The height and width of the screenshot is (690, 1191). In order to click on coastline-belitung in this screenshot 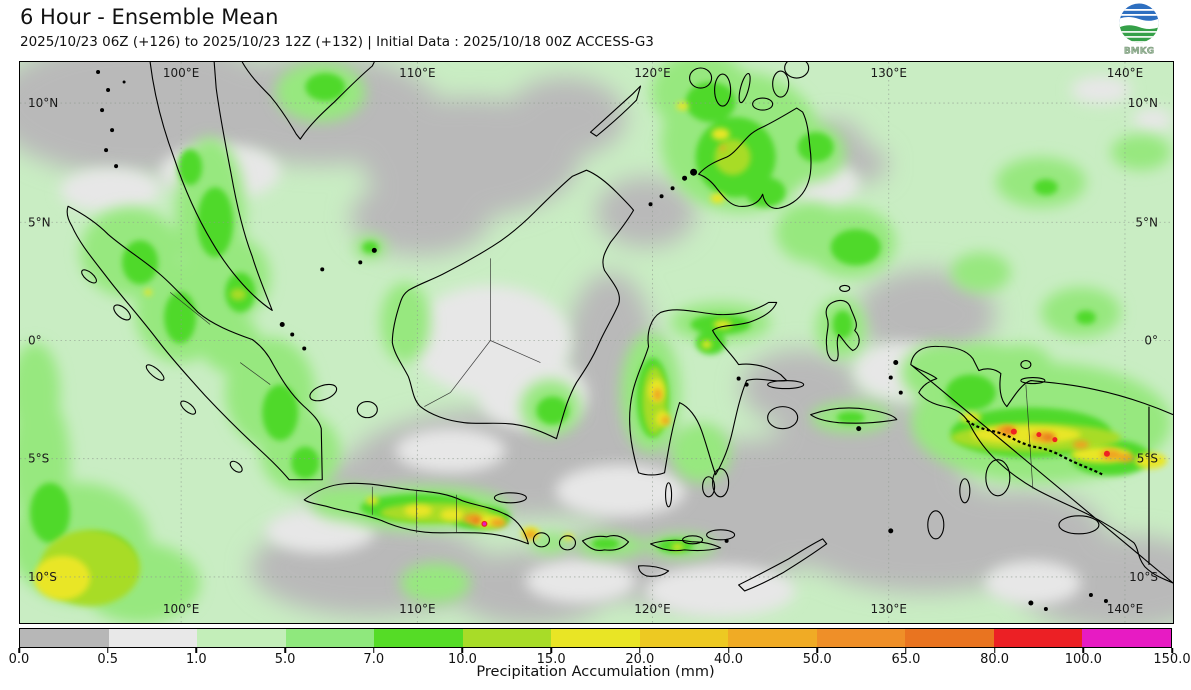, I will do `click(367, 410)`.